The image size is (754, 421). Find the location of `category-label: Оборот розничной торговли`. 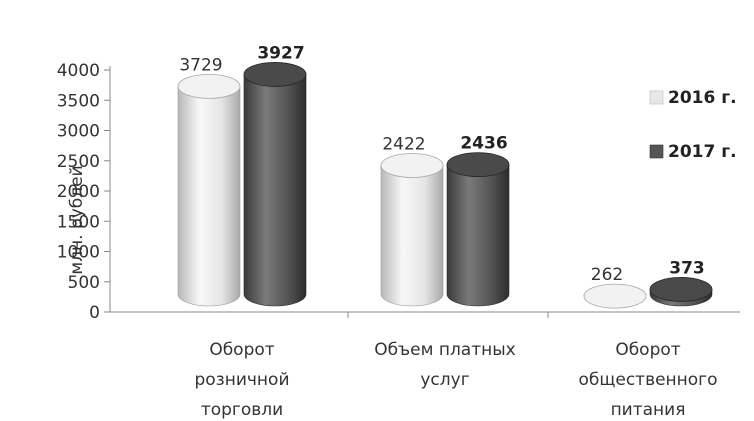

category-label: Оборот розничной торговли is located at coordinates (241, 380).